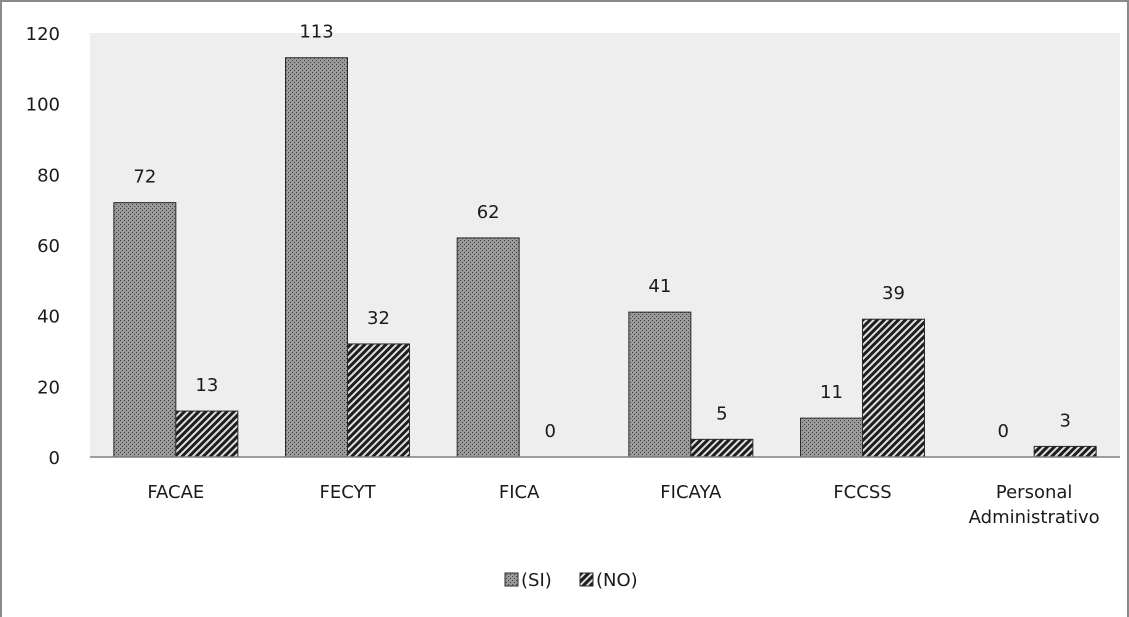 The width and height of the screenshot is (1129, 617). Describe the element at coordinates (144, 177) in the screenshot. I see `data-label: 72` at that location.